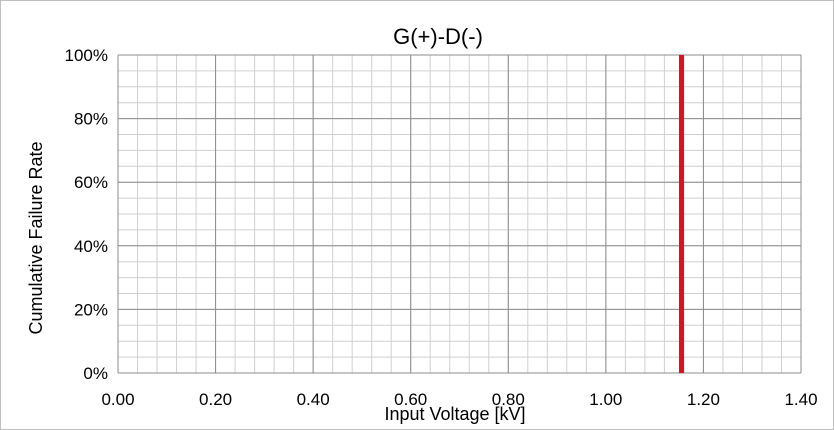  I want to click on x-axis-label: Input Voltage [kV], so click(454, 414).